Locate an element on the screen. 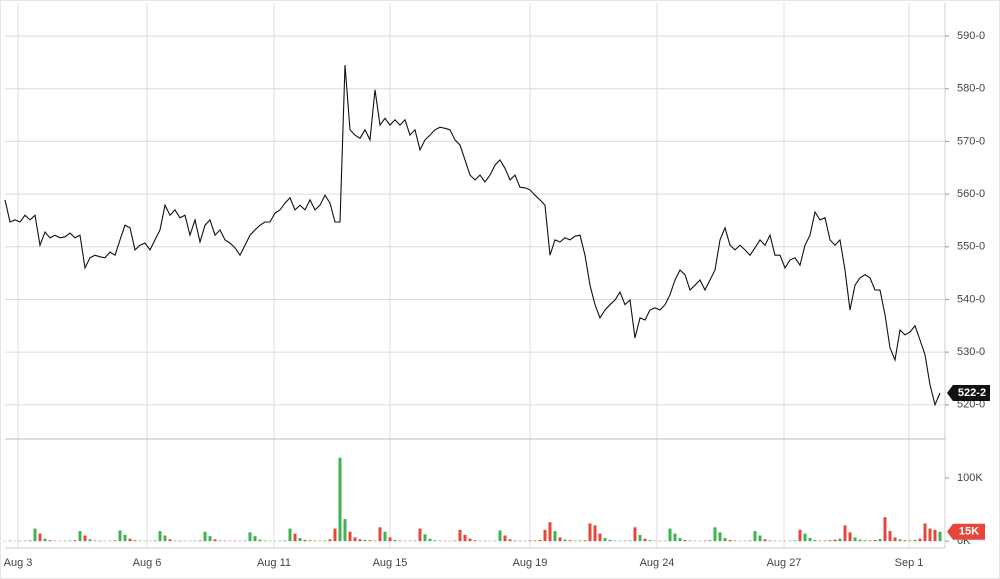  y-tick-label: 590-0 is located at coordinates (971, 36).